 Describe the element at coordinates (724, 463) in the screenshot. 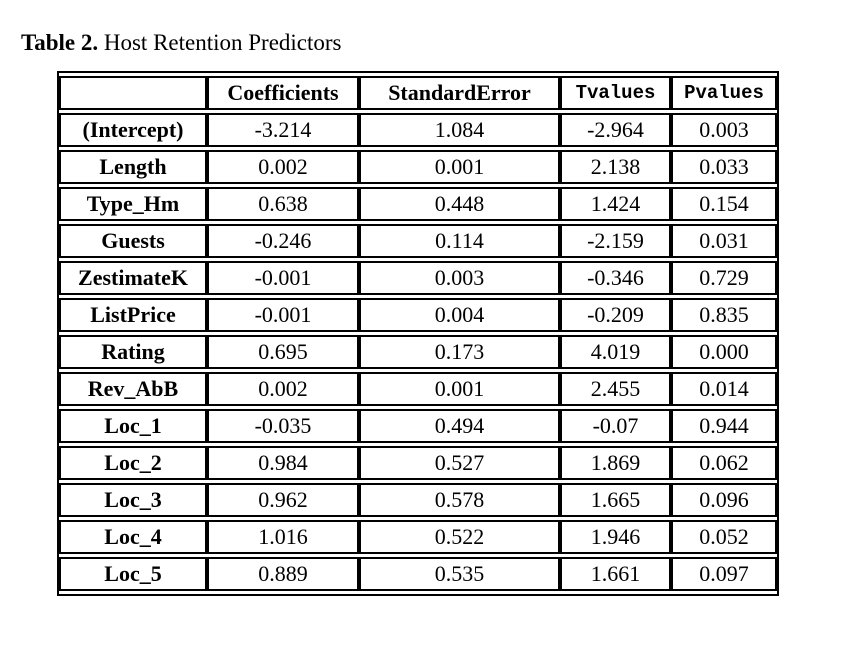

I see `table-cell: 0.062` at that location.